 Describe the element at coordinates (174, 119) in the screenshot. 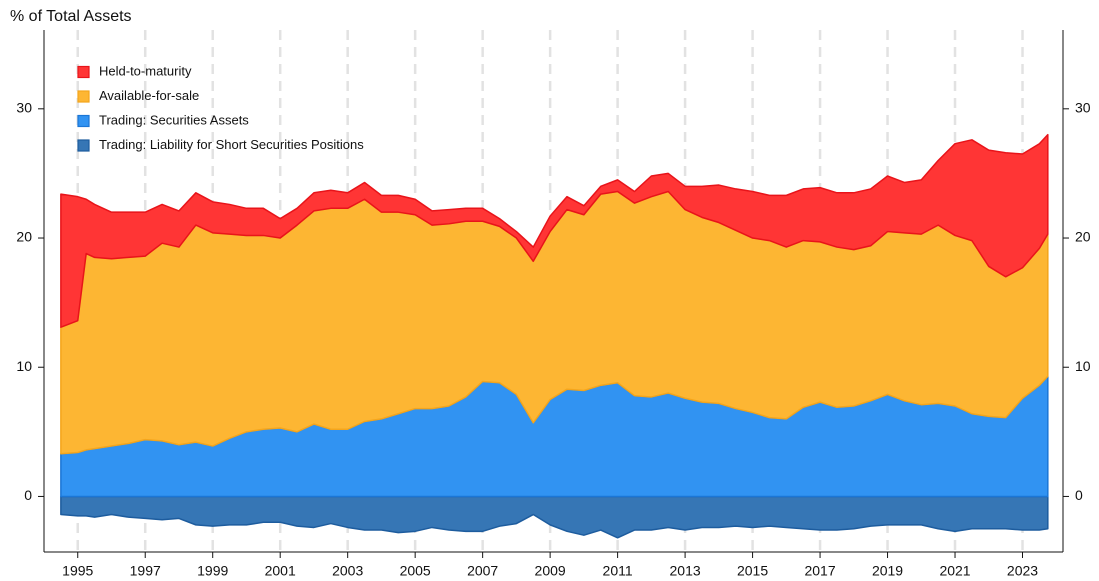

I see `legend-label: Trading: Securities Assets` at that location.